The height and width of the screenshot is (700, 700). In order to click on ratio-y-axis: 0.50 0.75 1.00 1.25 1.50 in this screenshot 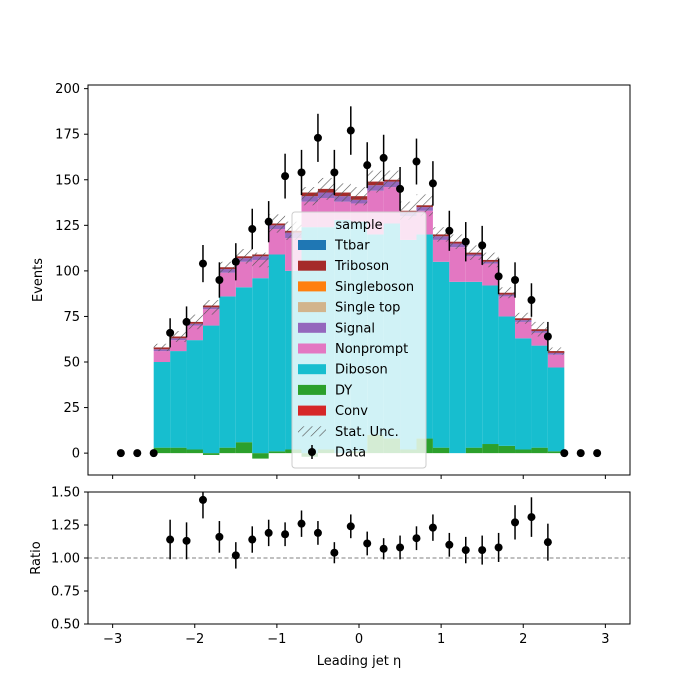, I will do `click(69, 559)`.